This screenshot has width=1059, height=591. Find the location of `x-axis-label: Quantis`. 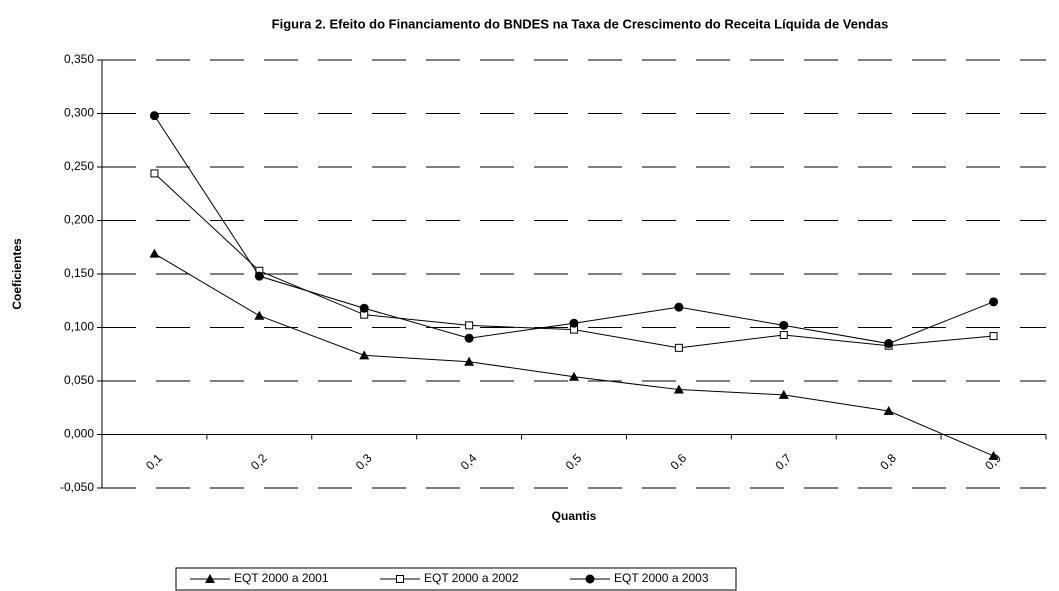

x-axis-label: Quantis is located at coordinates (574, 516).